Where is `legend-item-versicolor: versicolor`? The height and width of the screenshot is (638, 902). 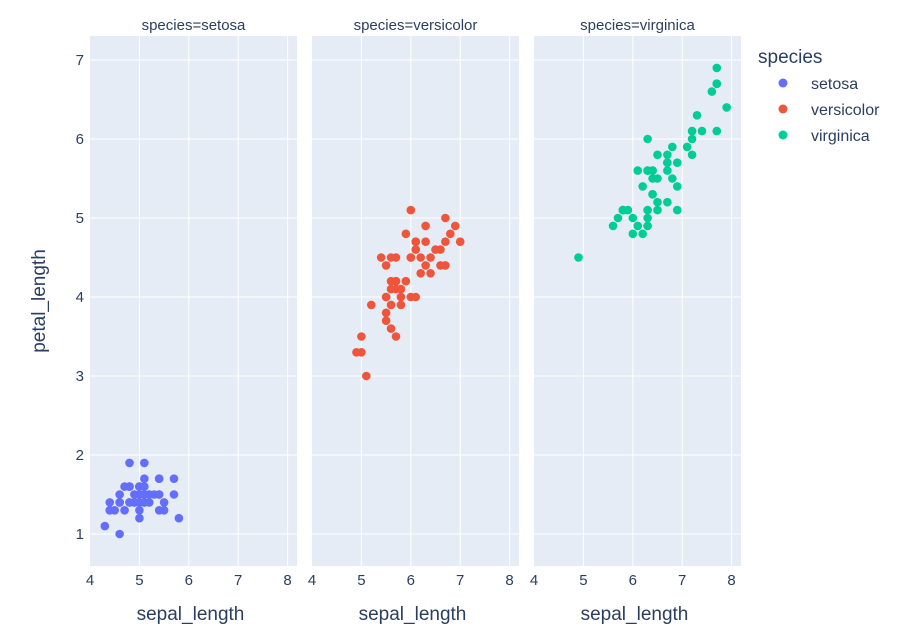 legend-item-versicolor: versicolor is located at coordinates (829, 110).